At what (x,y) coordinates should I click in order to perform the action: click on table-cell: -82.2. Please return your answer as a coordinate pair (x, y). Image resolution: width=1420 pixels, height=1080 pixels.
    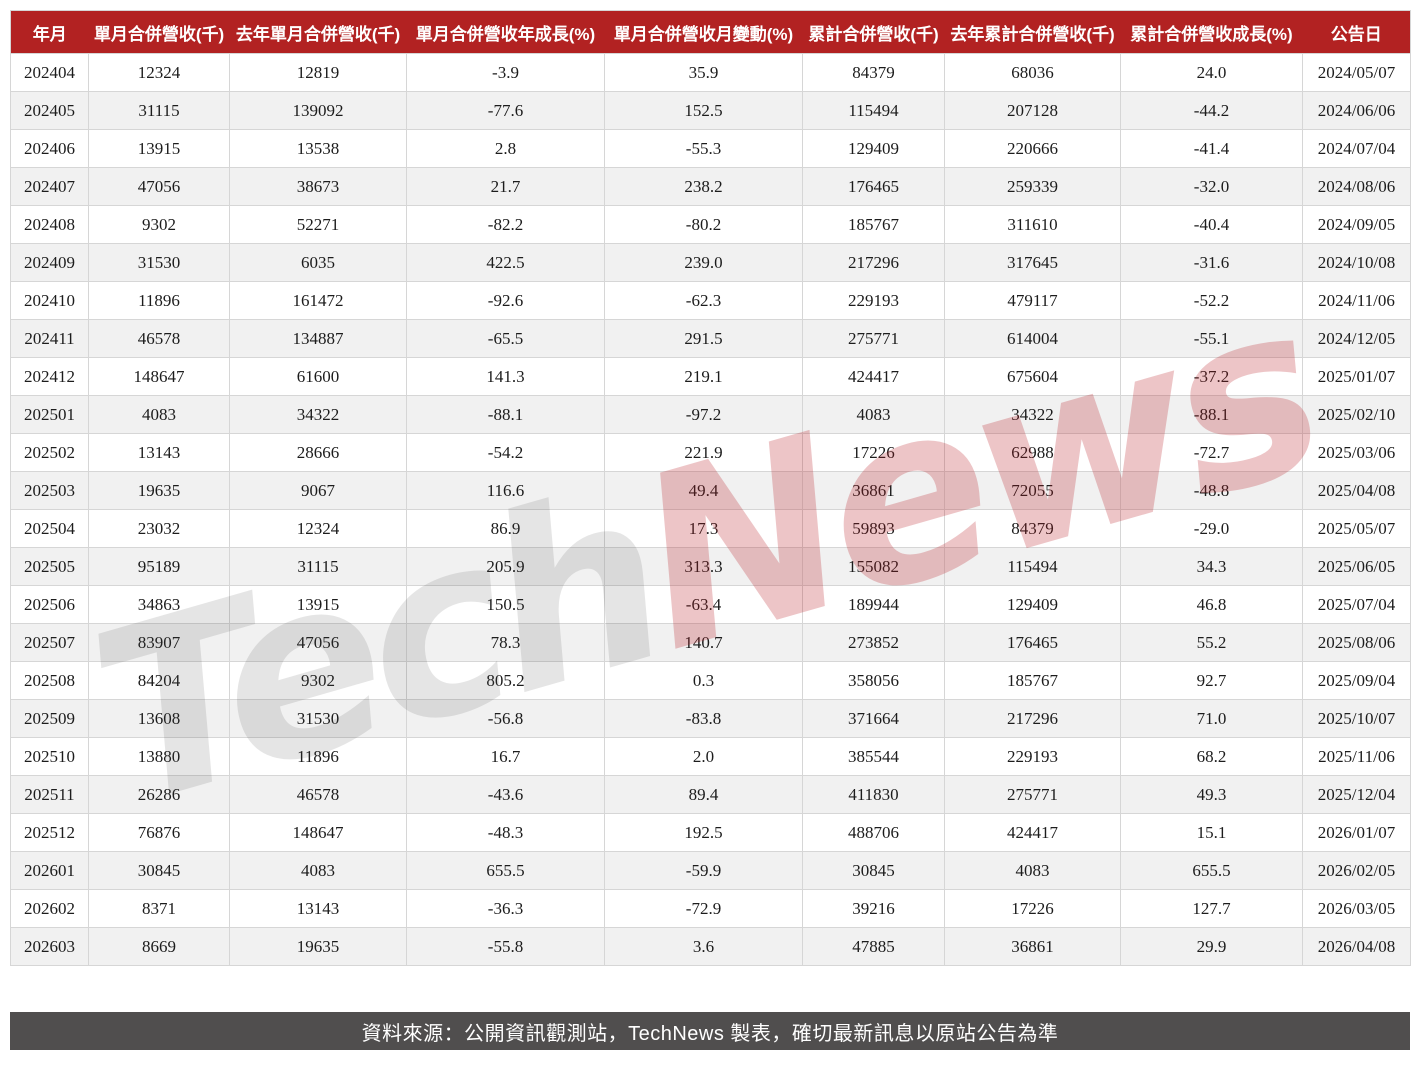
    Looking at the image, I should click on (505, 224).